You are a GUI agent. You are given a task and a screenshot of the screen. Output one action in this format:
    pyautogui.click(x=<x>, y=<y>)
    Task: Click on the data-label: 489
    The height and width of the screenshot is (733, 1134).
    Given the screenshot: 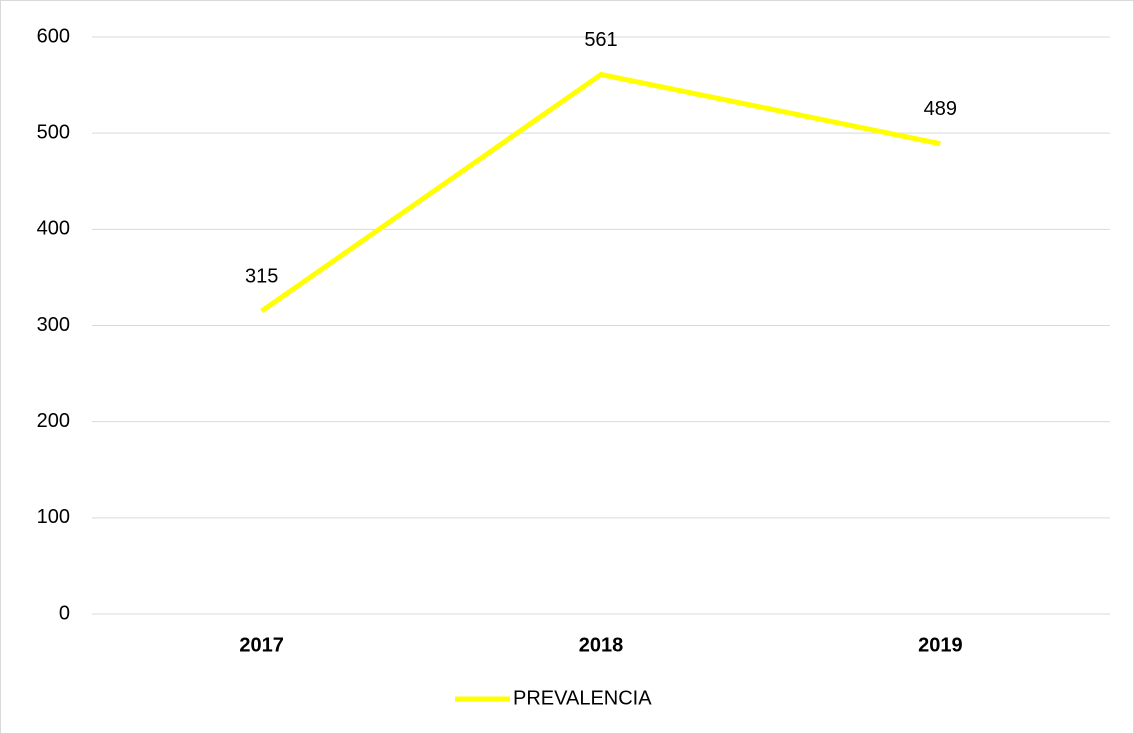 What is the action you would take?
    pyautogui.click(x=940, y=109)
    